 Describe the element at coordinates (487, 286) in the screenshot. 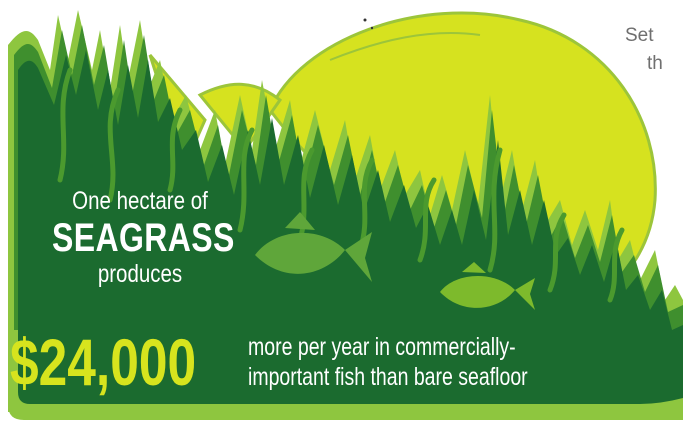

I see `small-fish-right-icon` at that location.